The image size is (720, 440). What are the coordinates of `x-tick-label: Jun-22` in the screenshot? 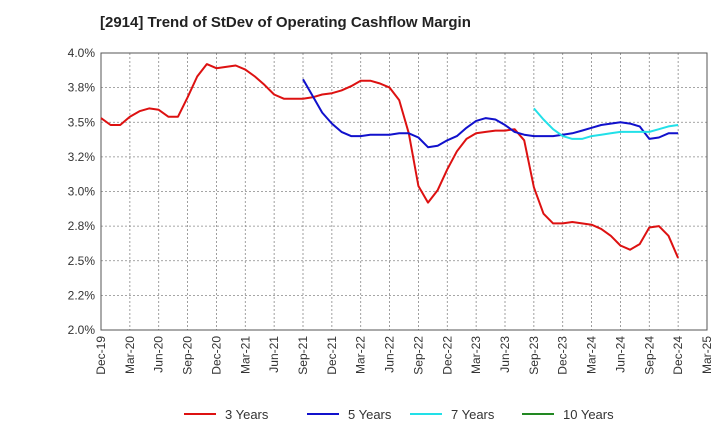 It's located at (390, 354).